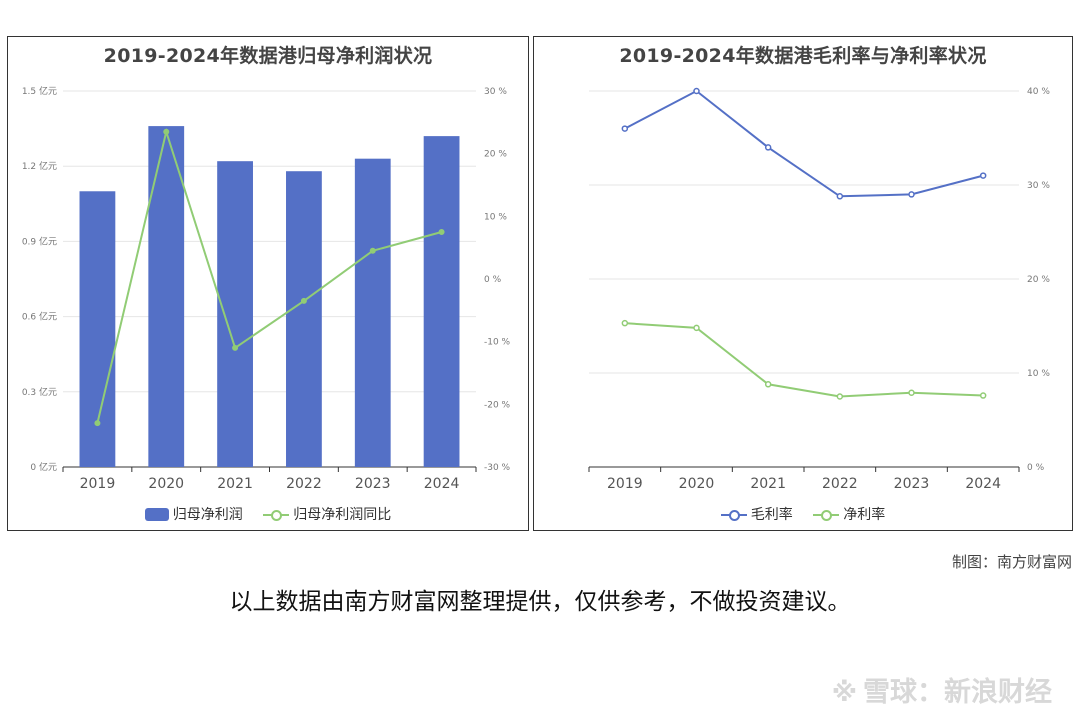 This screenshot has width=1080, height=720. I want to click on disclaimer-text: 以上数据由南方财富网整理提供，仅供参考，不做投资建议。, so click(540, 602).